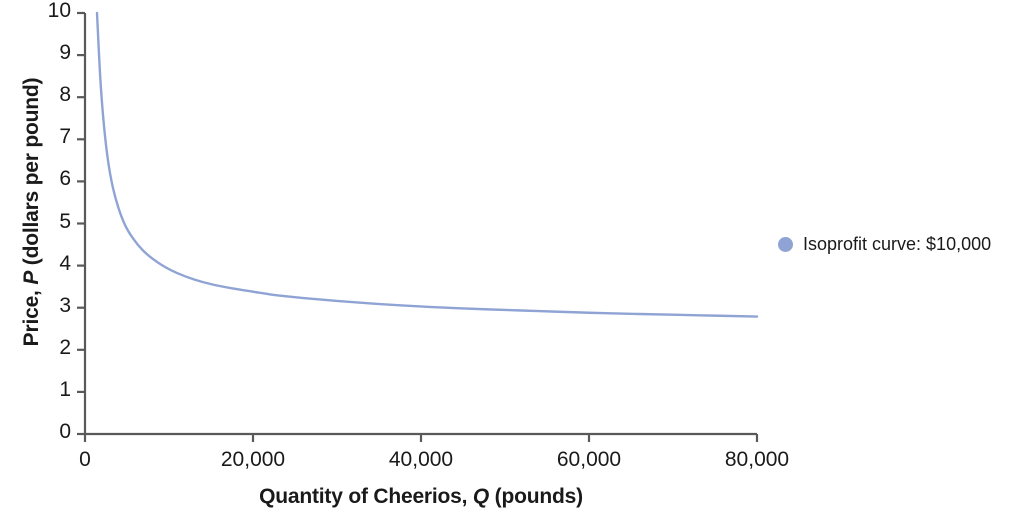 Image resolution: width=1024 pixels, height=524 pixels. I want to click on chart-legend: Isoprofit curve: $10,000, so click(884, 244).